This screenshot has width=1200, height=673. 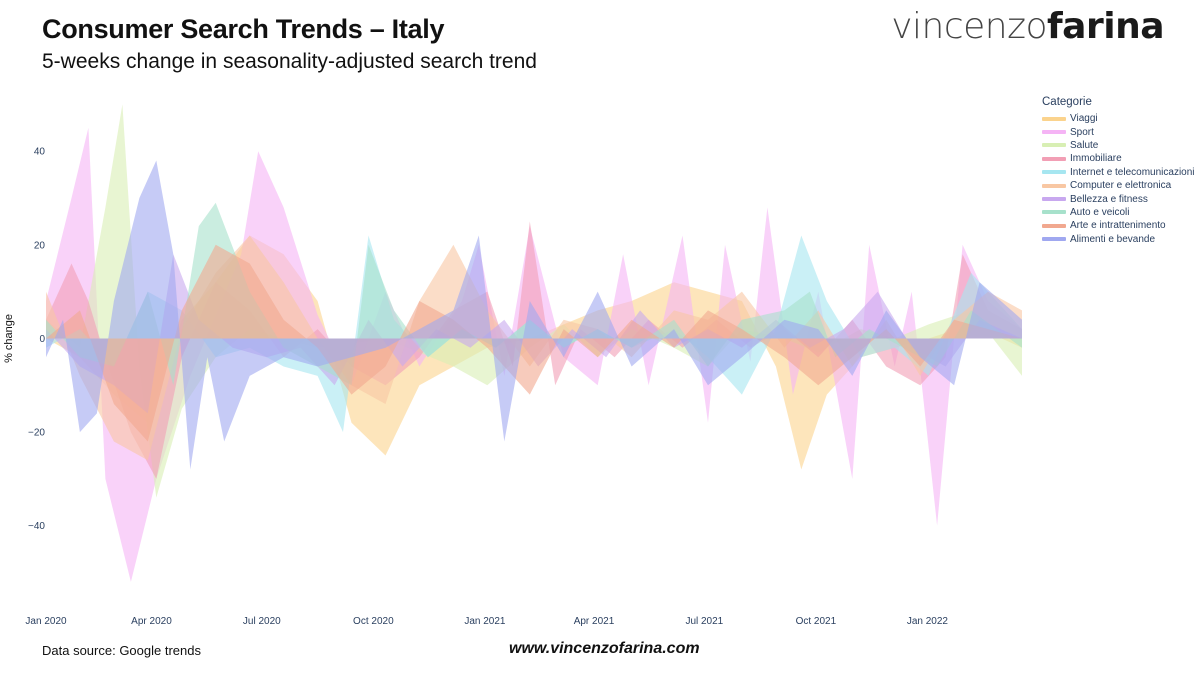 I want to click on legend-label: Auto e veicoli, so click(x=1100, y=212).